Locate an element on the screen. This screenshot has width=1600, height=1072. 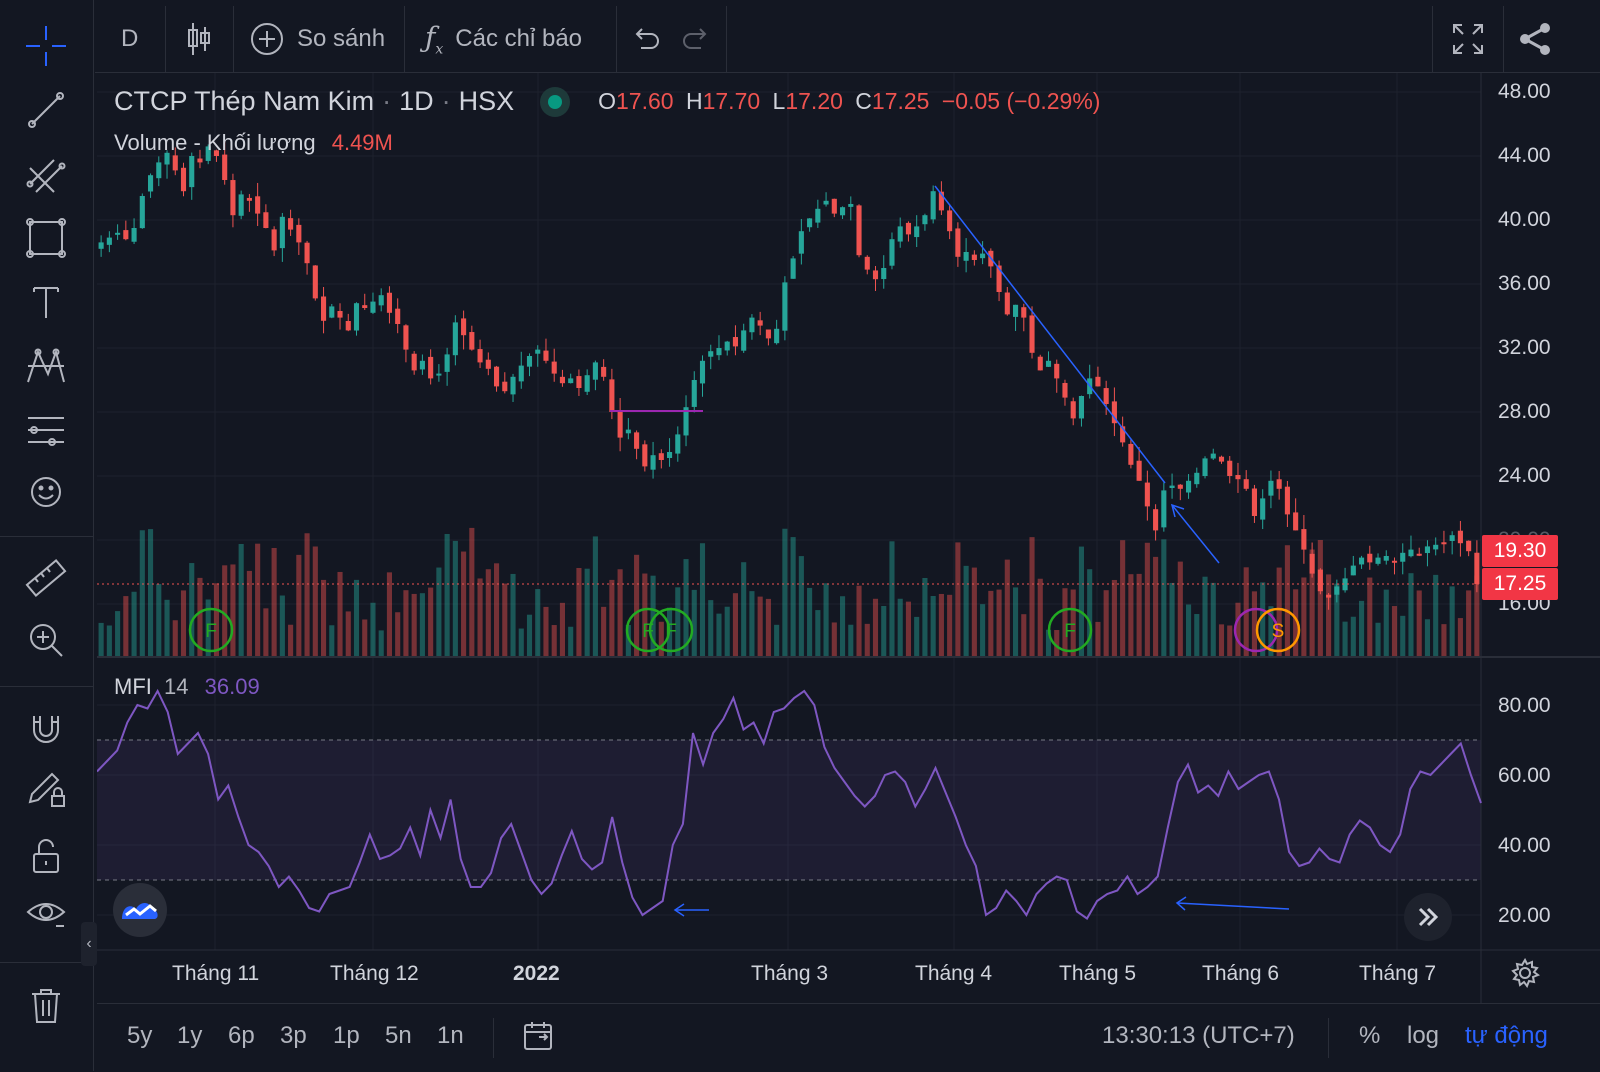
marker-label: F is located at coordinates (1070, 631).